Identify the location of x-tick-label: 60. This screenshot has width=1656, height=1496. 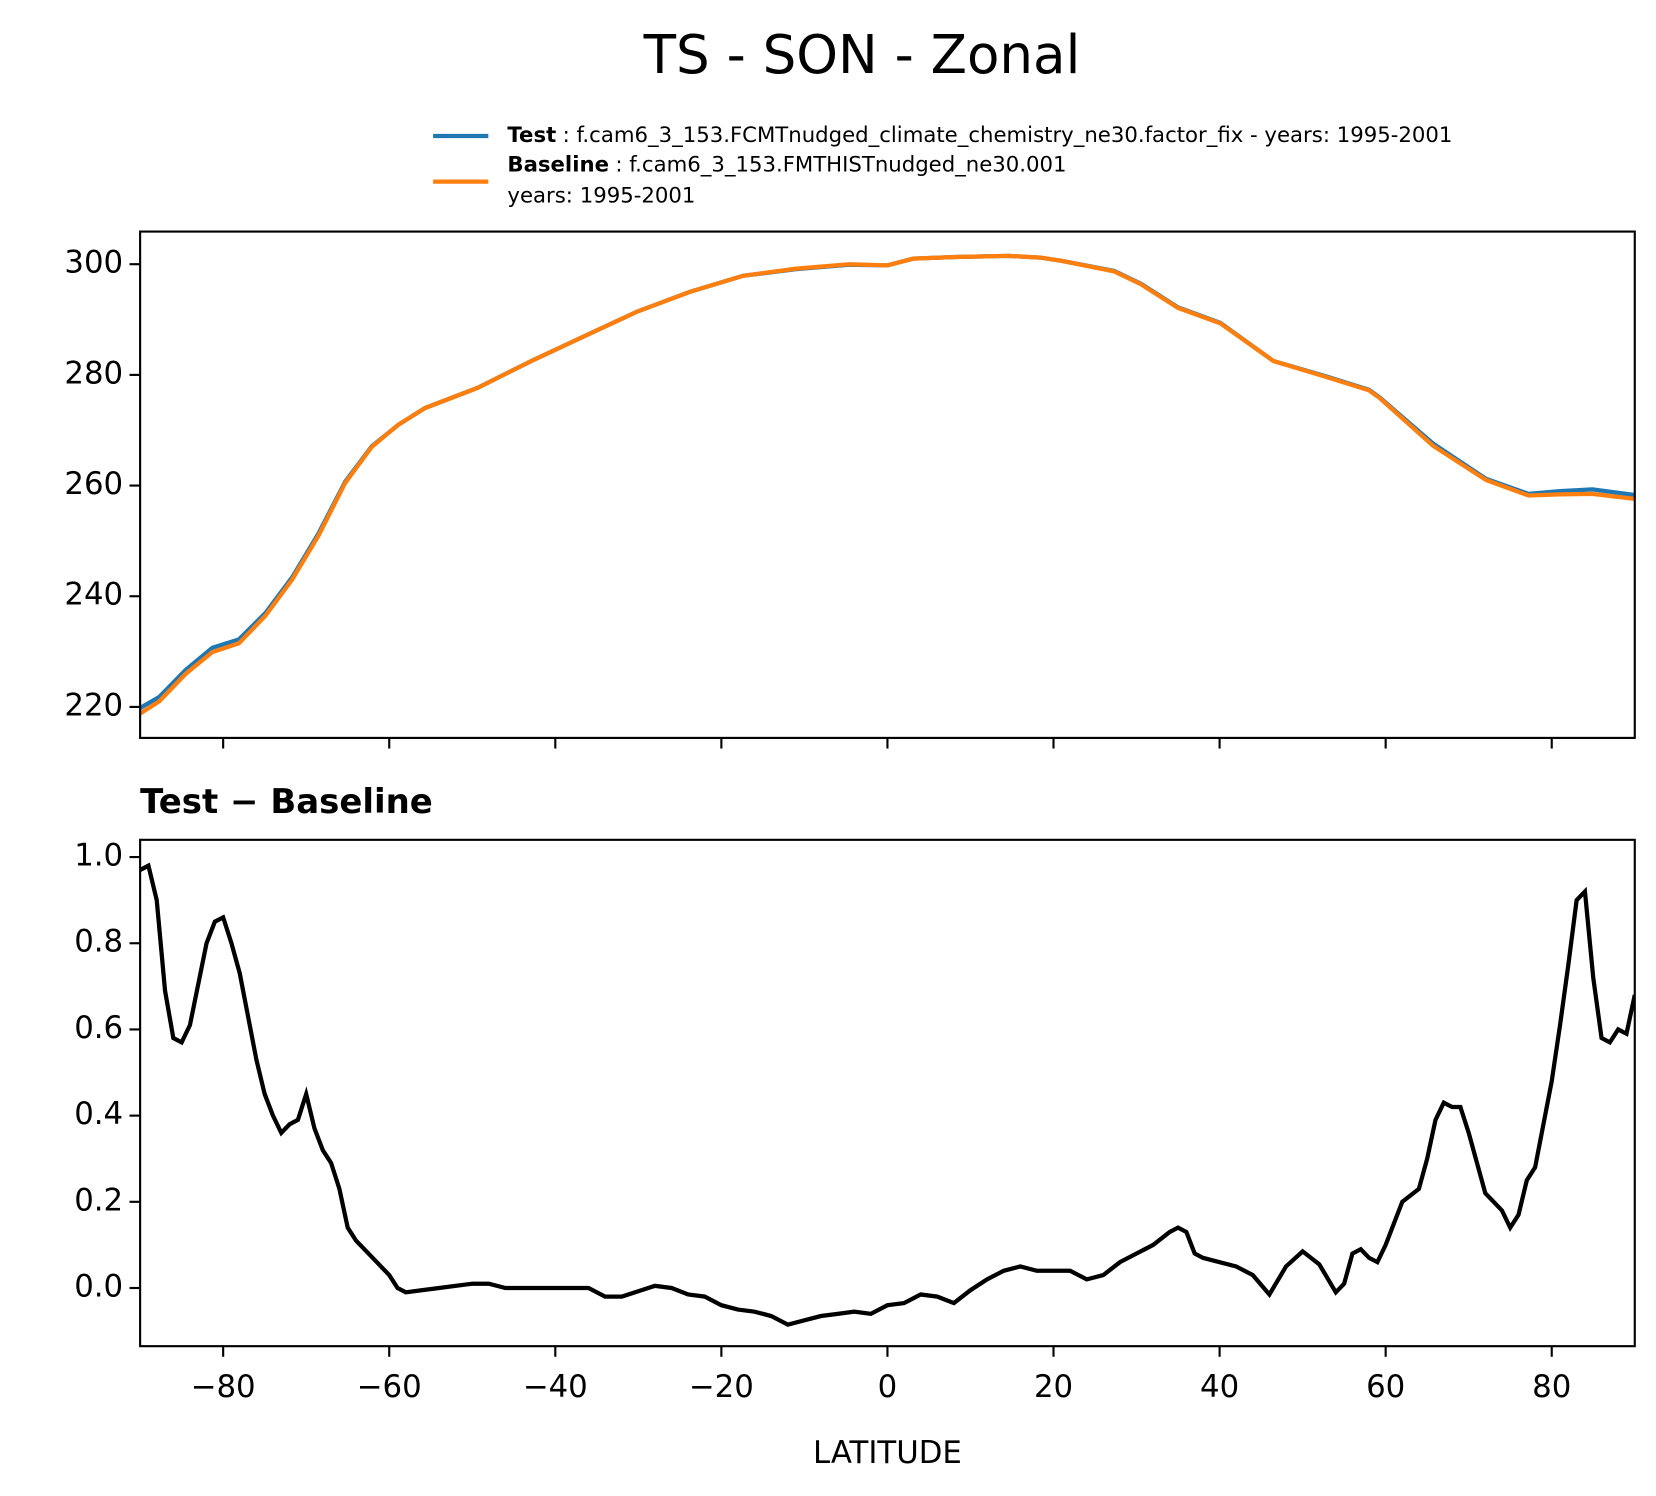
(1385, 1387).